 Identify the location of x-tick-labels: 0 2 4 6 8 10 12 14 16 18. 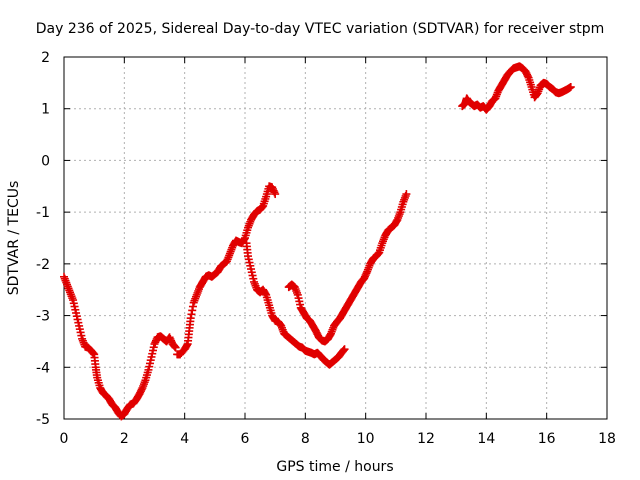
(338, 439).